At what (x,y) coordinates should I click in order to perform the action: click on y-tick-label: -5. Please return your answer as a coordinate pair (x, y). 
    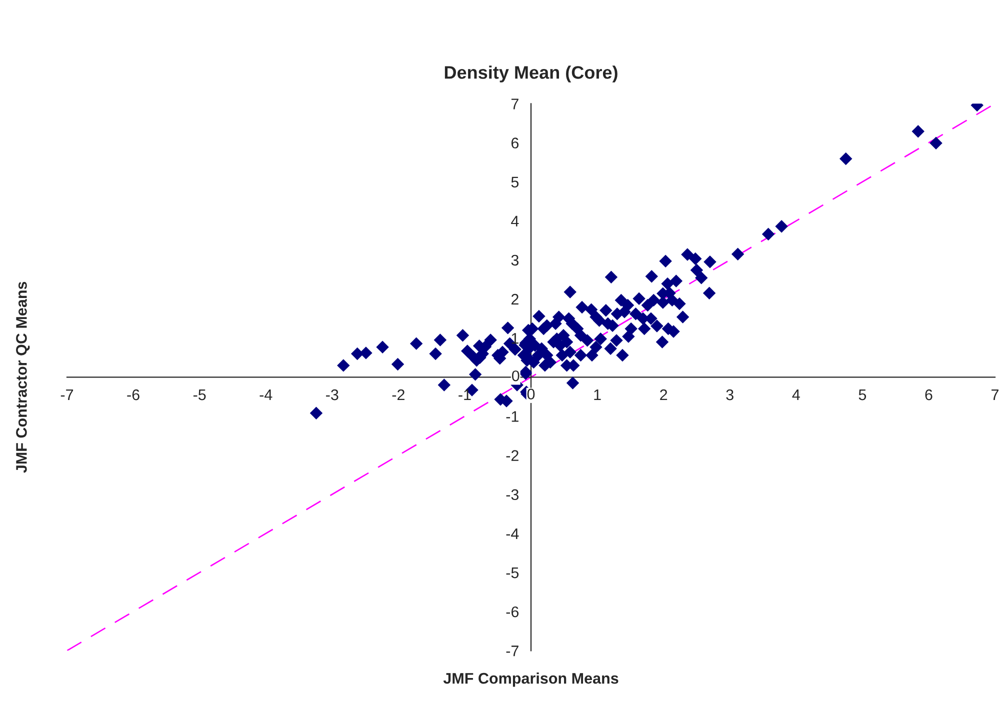
    Looking at the image, I should click on (512, 573).